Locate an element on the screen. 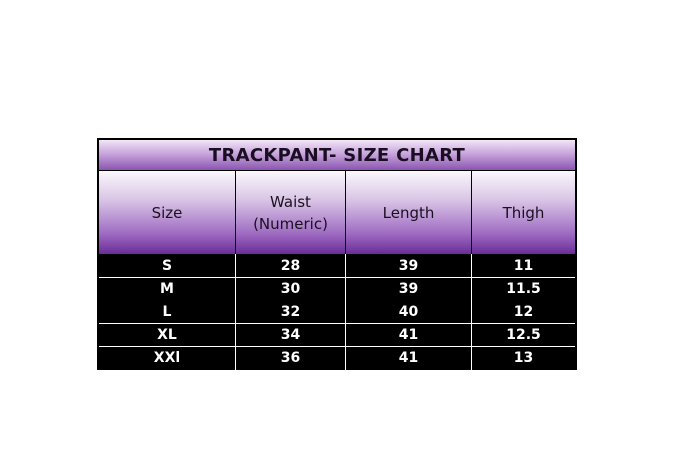 The image size is (694, 462). header-waist: Waist (Numeric) is located at coordinates (290, 212).